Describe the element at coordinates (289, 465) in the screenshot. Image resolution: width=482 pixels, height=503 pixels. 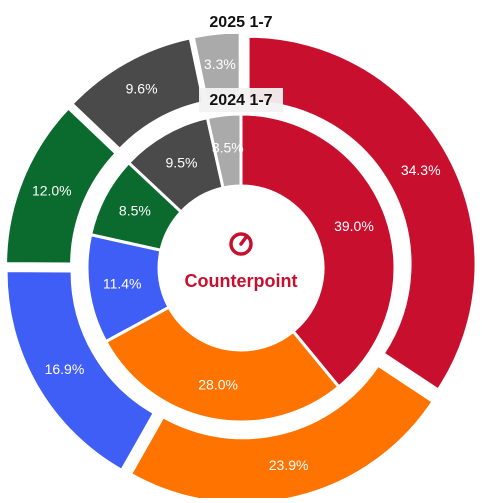
I see `value-label: 23.9%` at that location.